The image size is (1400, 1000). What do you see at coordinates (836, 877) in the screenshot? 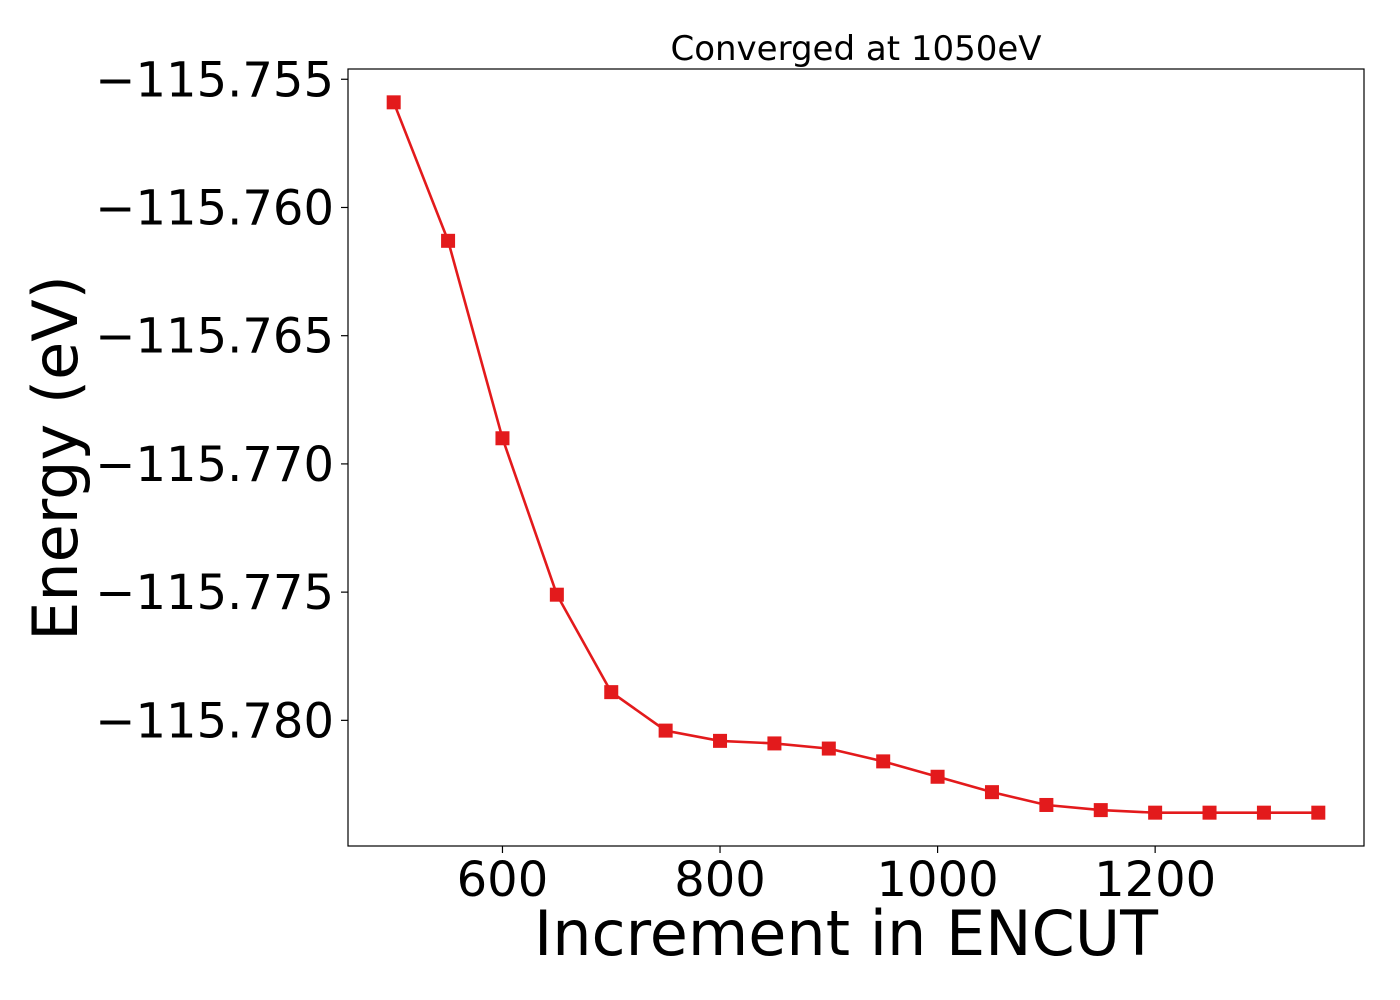
I see `x-axis-ticks: 600 800 1000 1200` at bounding box center [836, 877].